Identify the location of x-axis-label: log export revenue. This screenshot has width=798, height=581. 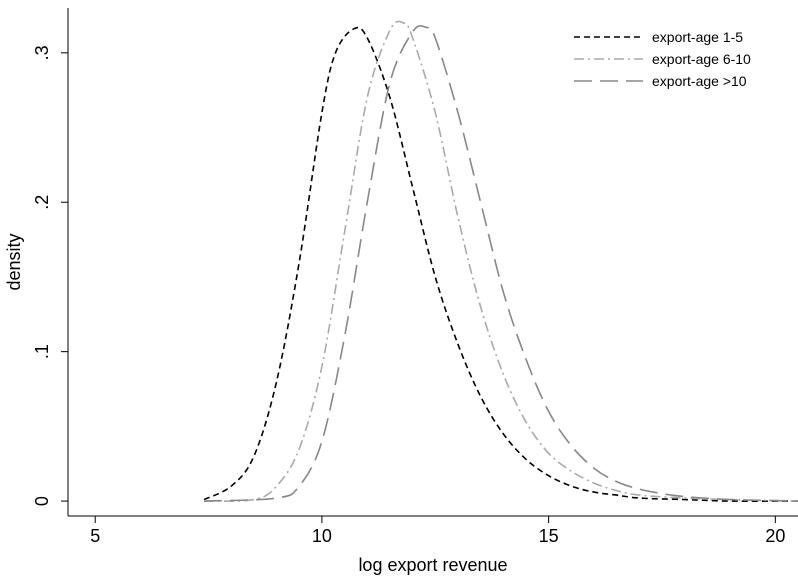
(432, 565).